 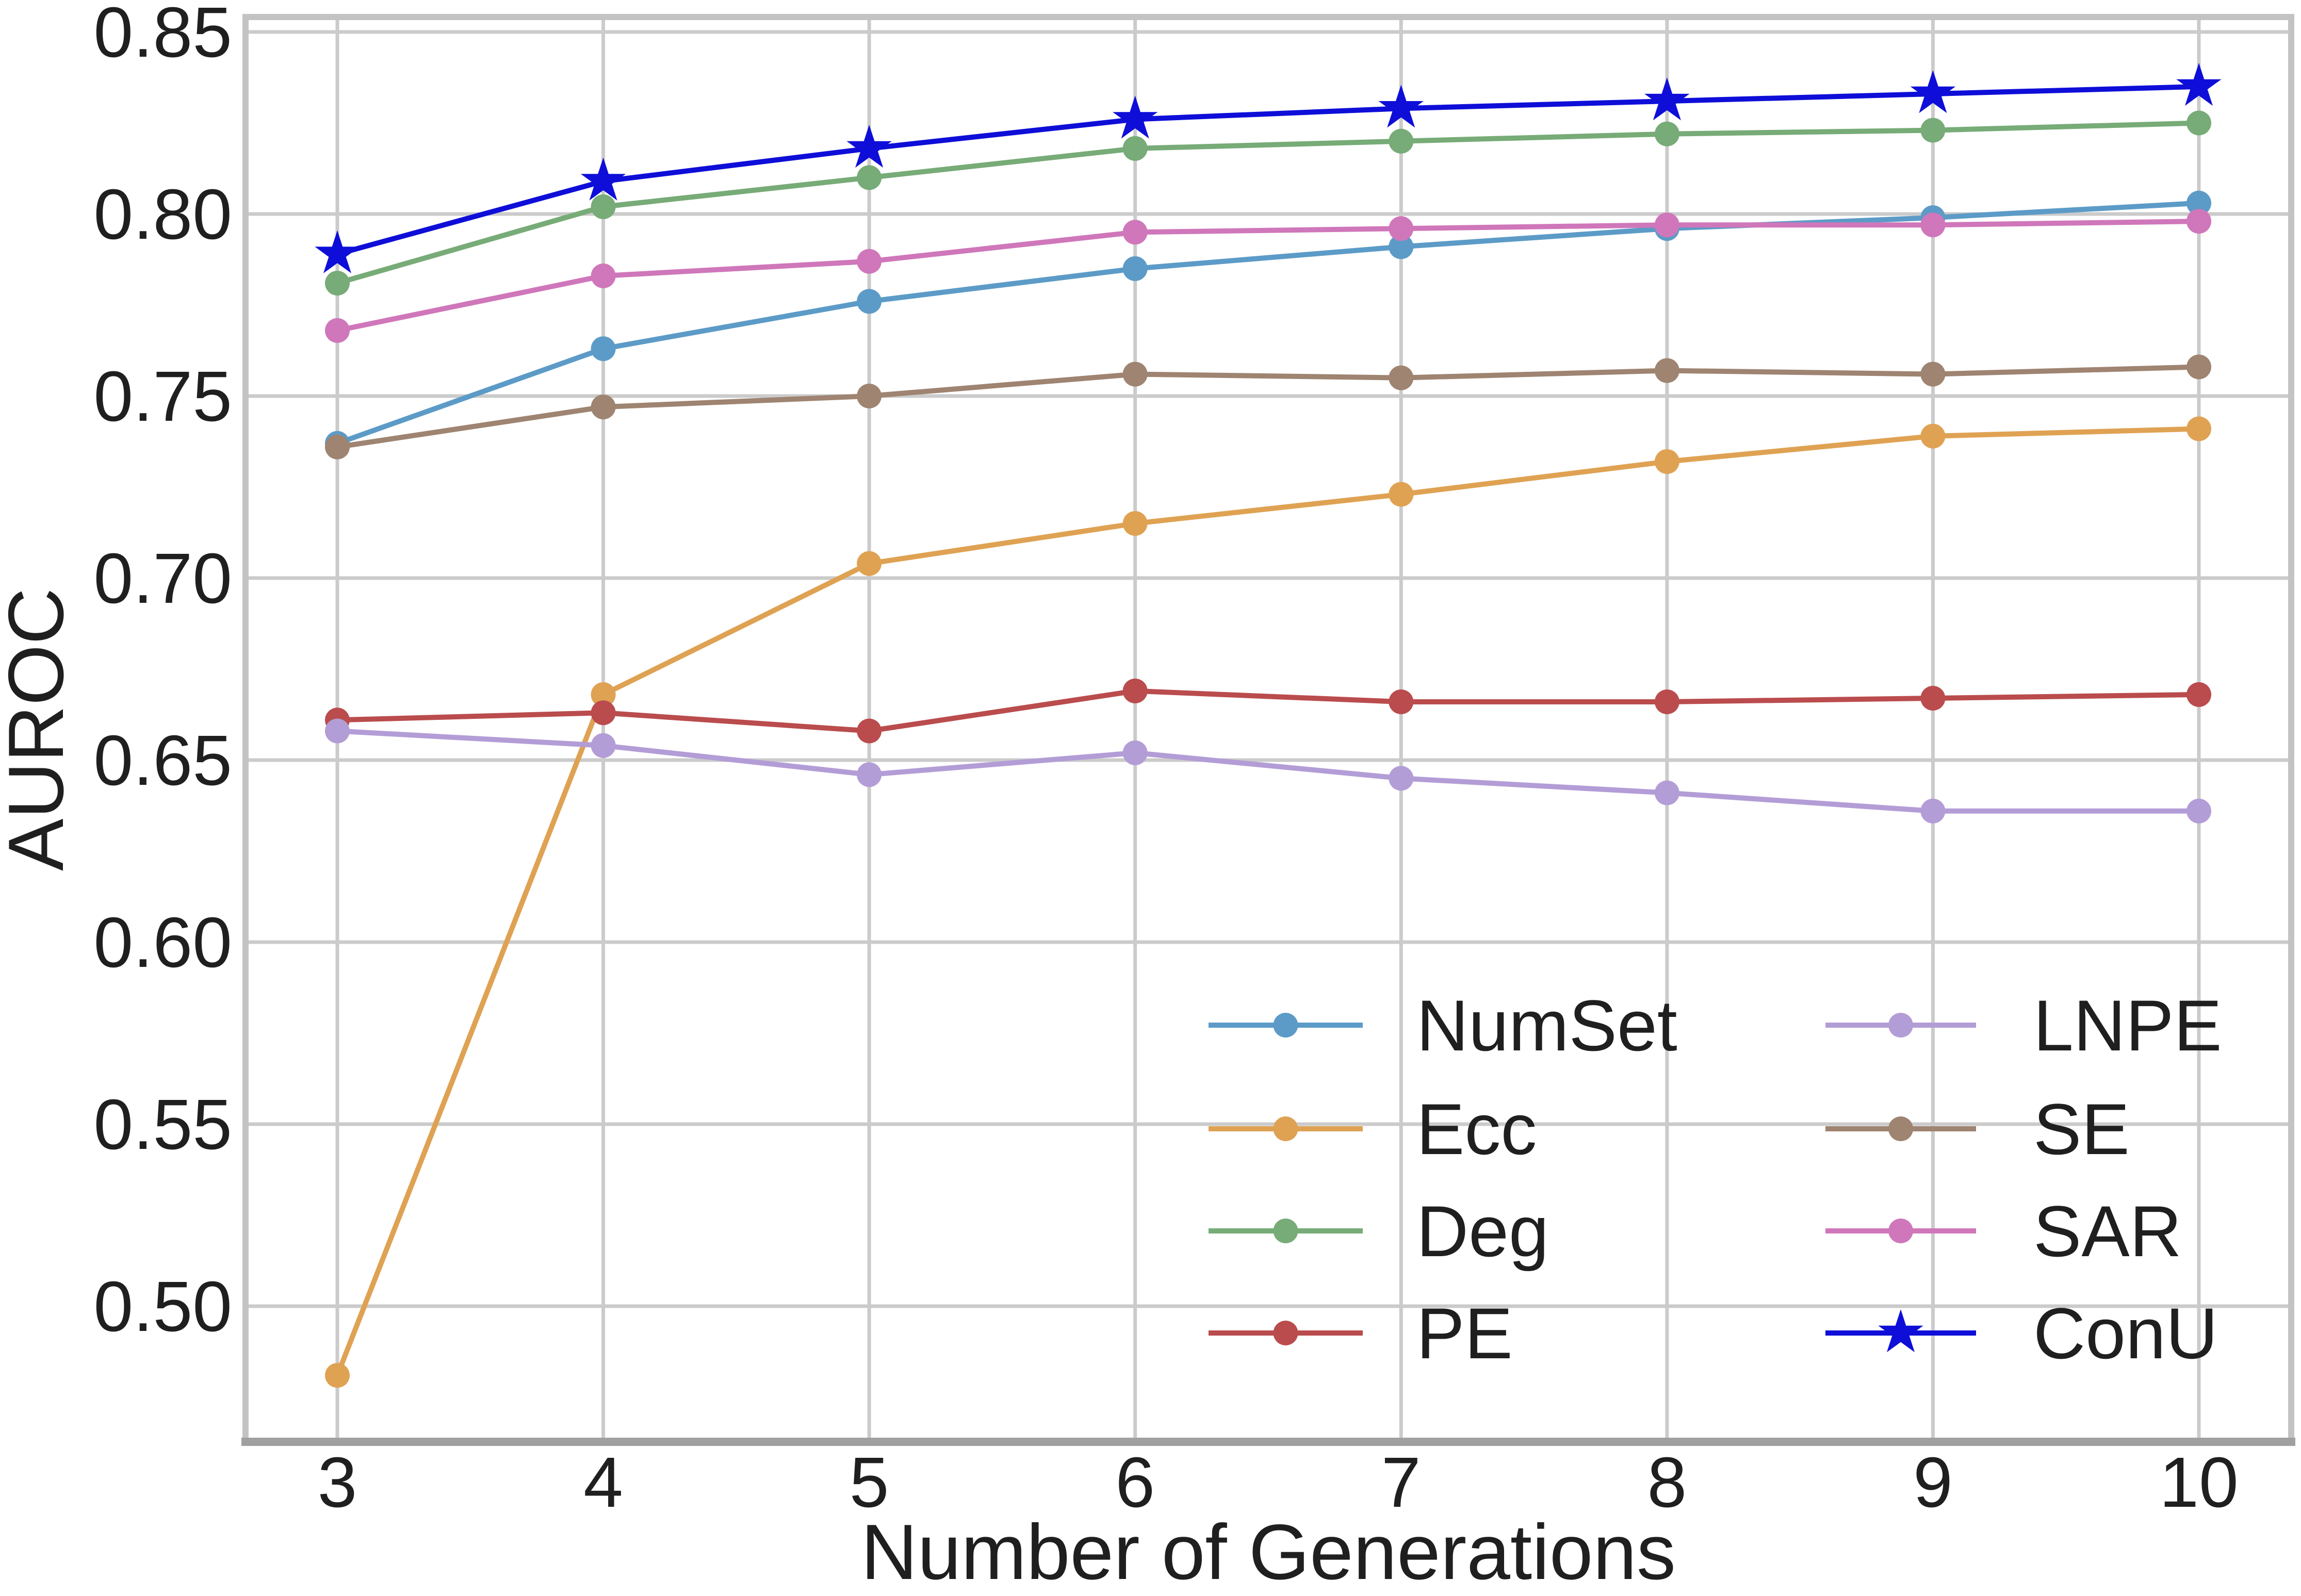 I want to click on series-Deg, so click(x=1268, y=203).